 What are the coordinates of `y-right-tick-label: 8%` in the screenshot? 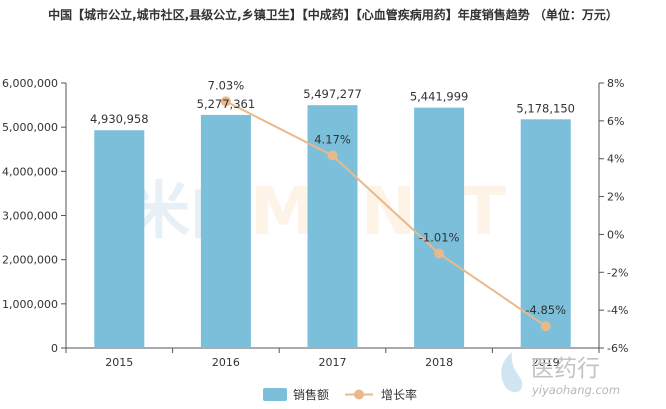 It's located at (615, 83).